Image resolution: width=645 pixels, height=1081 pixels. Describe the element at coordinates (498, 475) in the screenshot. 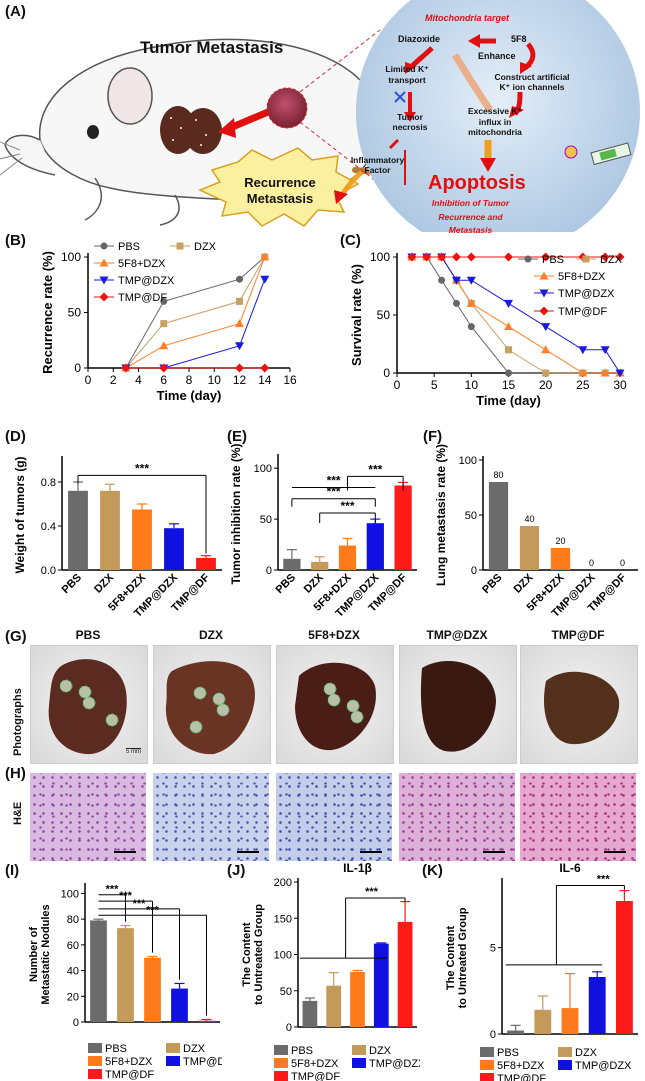

I see `data-label: 80` at that location.